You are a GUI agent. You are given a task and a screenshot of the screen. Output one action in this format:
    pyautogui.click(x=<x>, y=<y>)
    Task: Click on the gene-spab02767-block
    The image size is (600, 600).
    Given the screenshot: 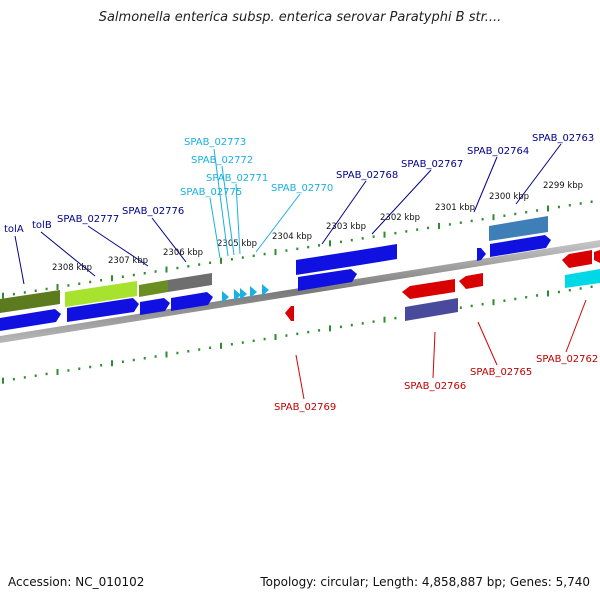 What is the action you would take?
    pyautogui.click(x=375, y=255)
    